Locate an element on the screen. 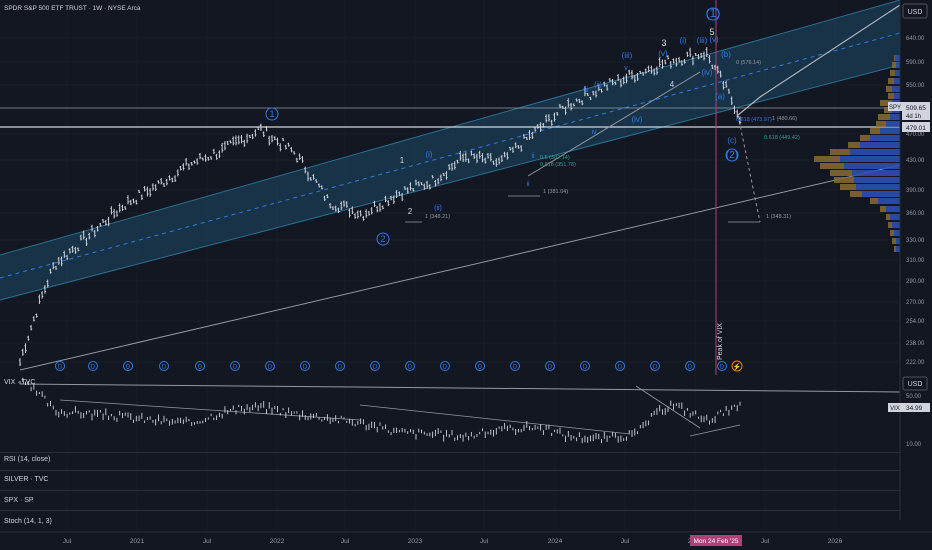 The height and width of the screenshot is (550, 932). price-tick: 222.00 is located at coordinates (915, 363).